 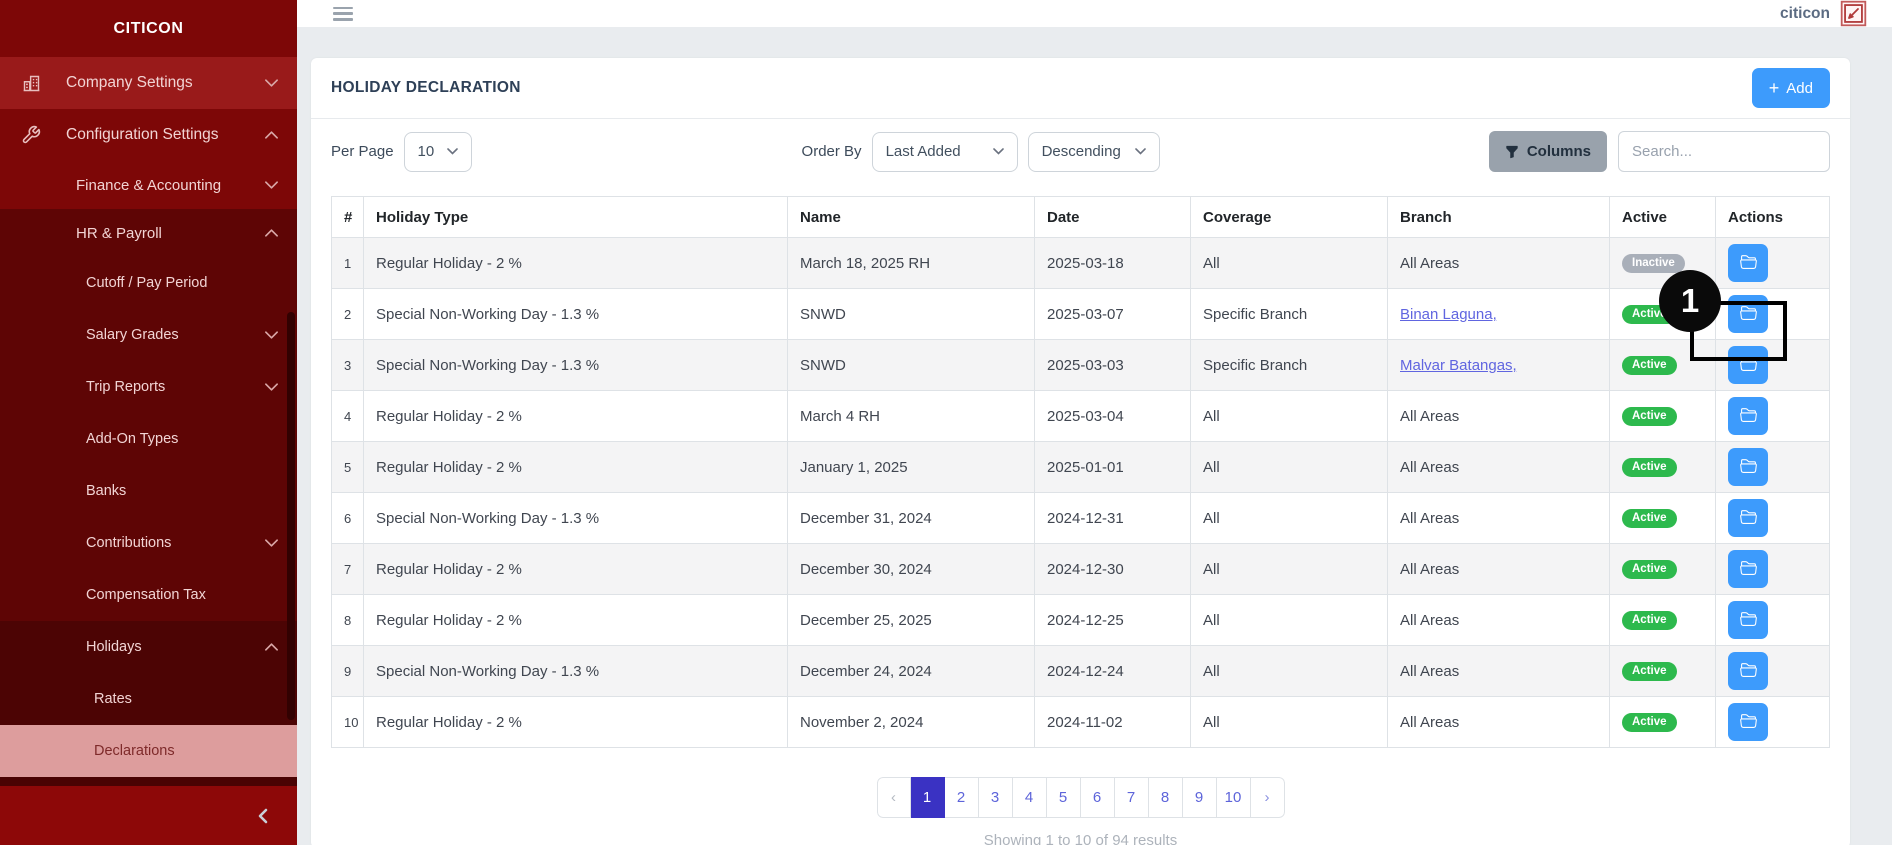 I want to click on pagination-next: ›, so click(x=1267, y=797).